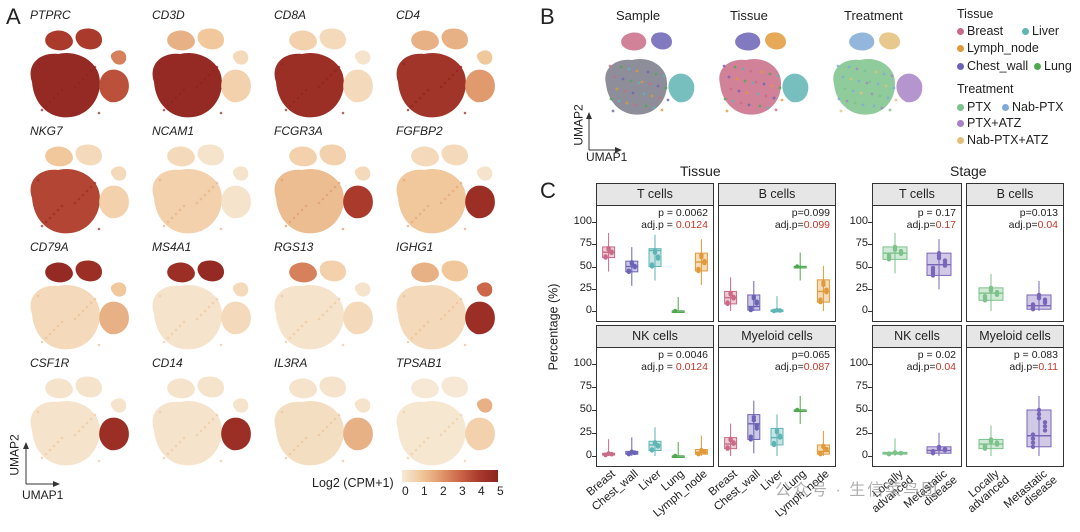  I want to click on y-tick-label: 0, so click(588, 310).